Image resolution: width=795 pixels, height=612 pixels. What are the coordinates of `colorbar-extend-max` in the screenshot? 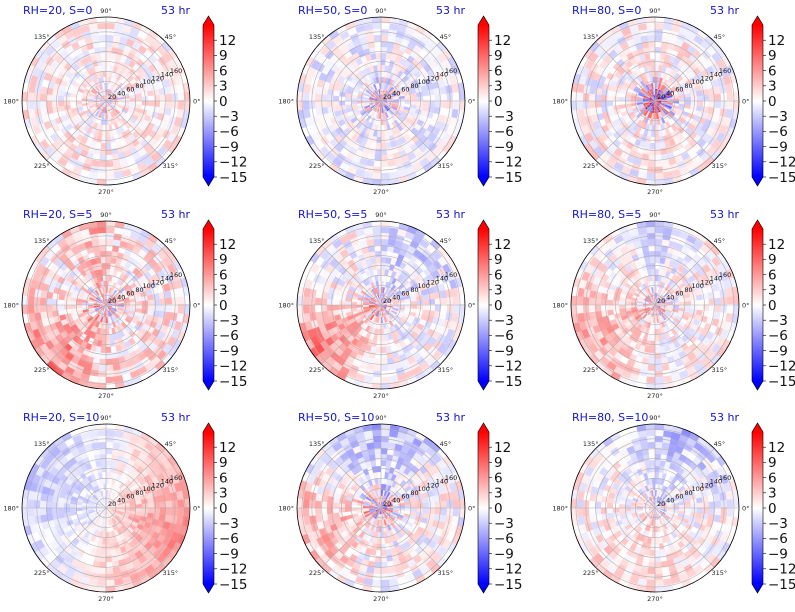 It's located at (208, 20).